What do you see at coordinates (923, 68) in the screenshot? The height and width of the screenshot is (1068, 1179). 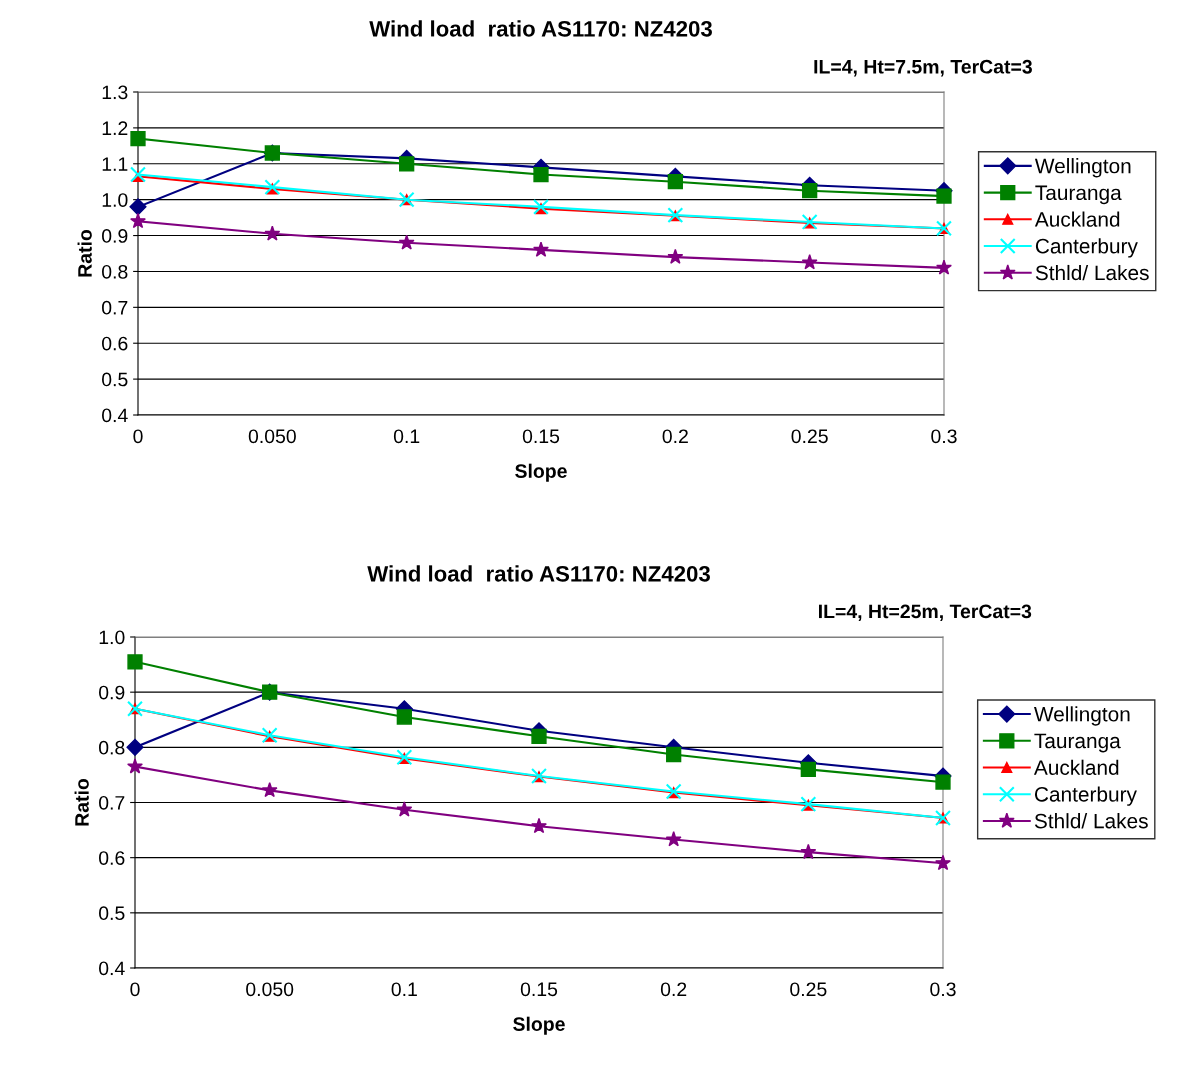 I see `chart-subtitle: IL=4, Ht=7.5m, TerCat=3` at bounding box center [923, 68].